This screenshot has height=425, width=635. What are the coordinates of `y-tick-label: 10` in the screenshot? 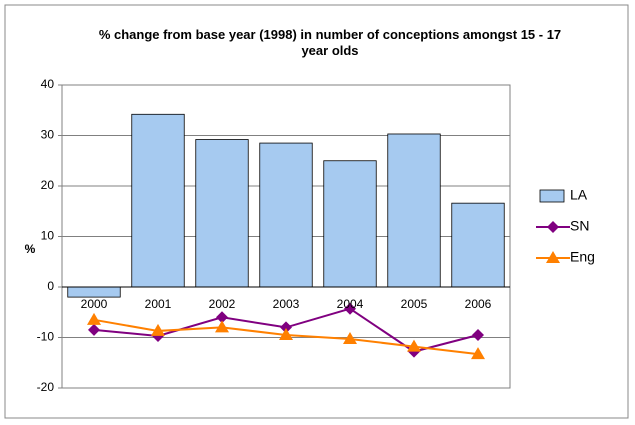 It's located at (48, 236).